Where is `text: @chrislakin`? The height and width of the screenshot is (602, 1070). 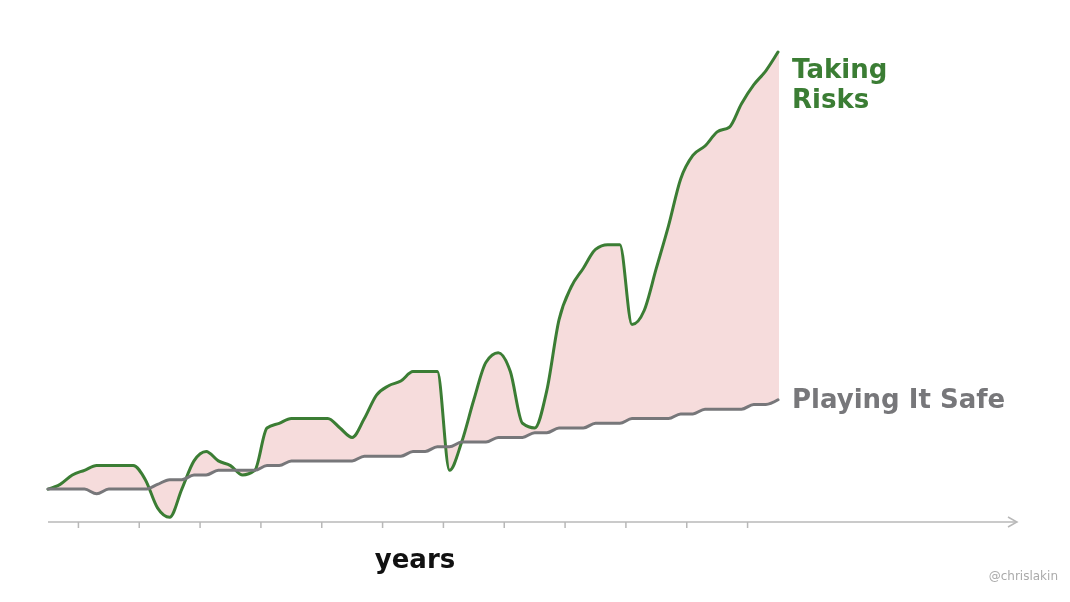 text: @chrislakin is located at coordinates (1023, 576).